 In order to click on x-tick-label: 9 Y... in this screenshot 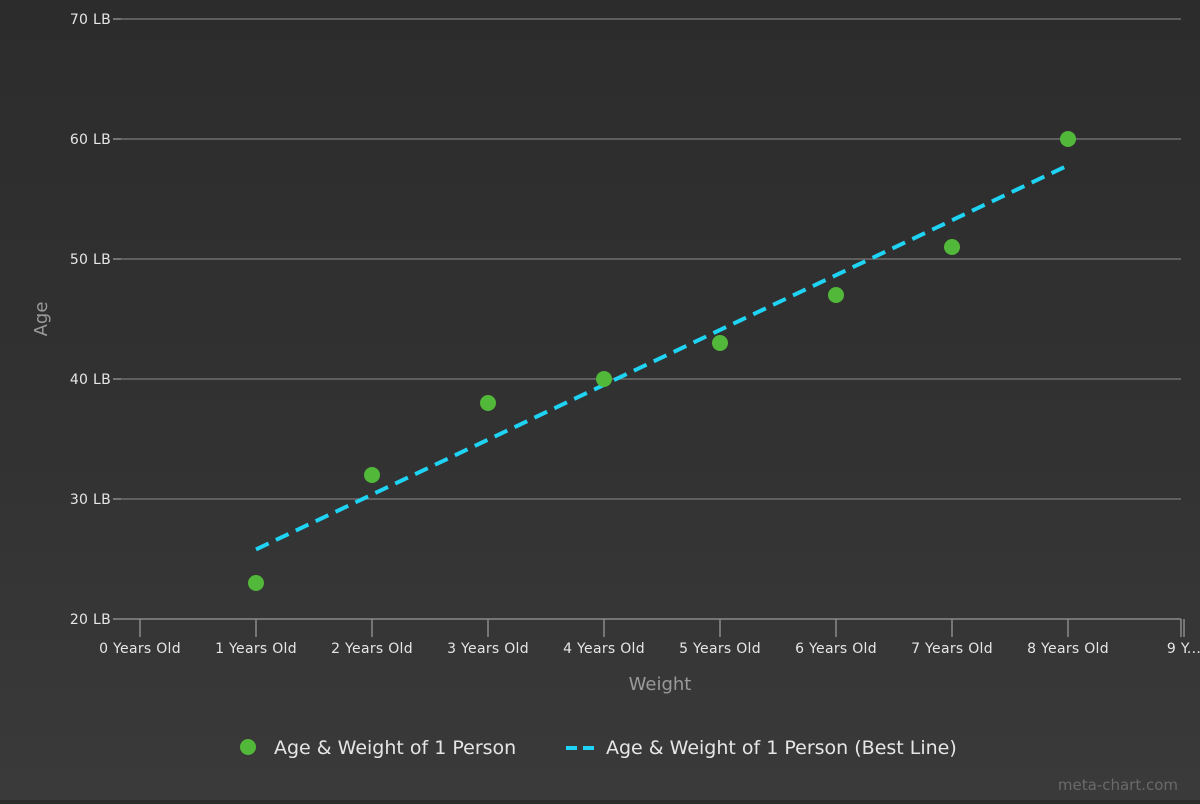, I will do `click(1183, 649)`.